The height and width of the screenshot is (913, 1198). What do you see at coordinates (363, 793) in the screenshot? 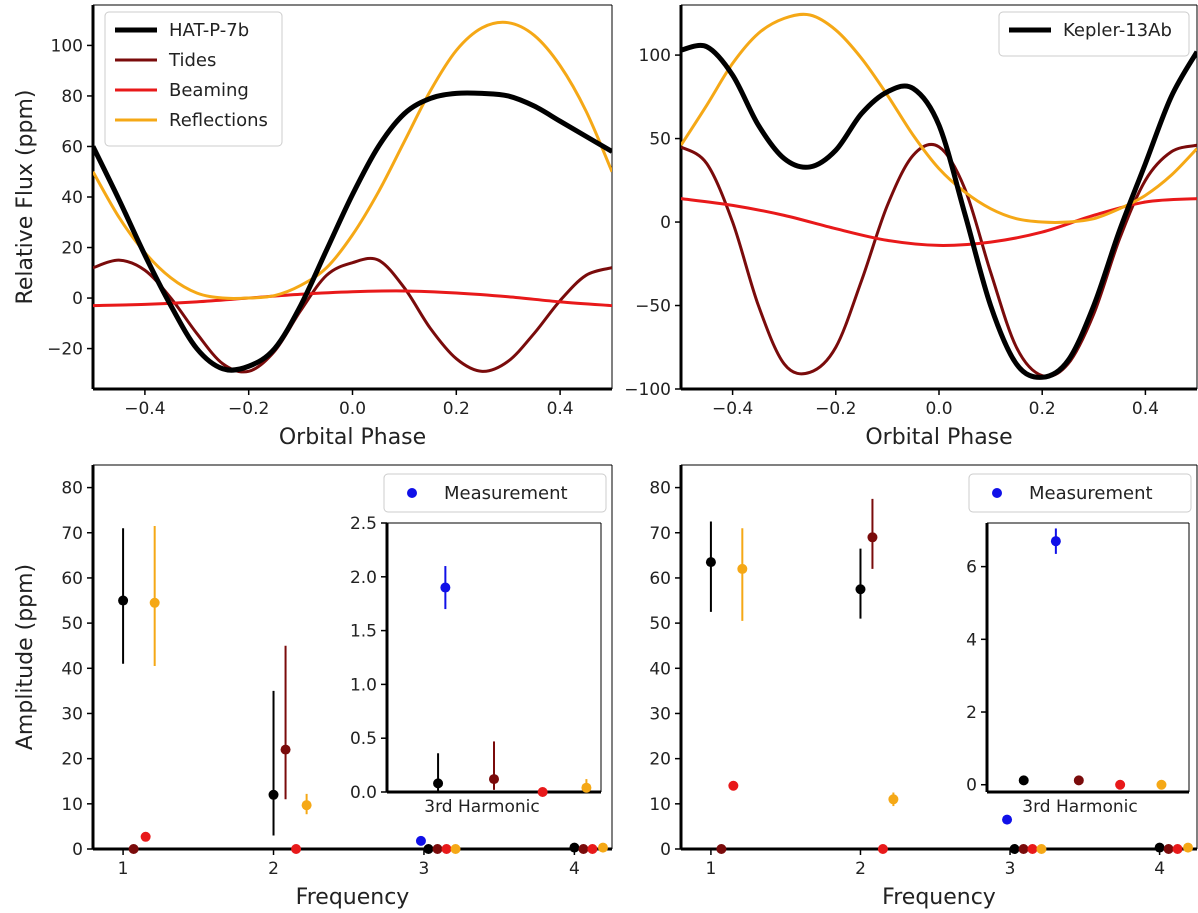
I see `inset-y-tick-label: 0.0` at bounding box center [363, 793].